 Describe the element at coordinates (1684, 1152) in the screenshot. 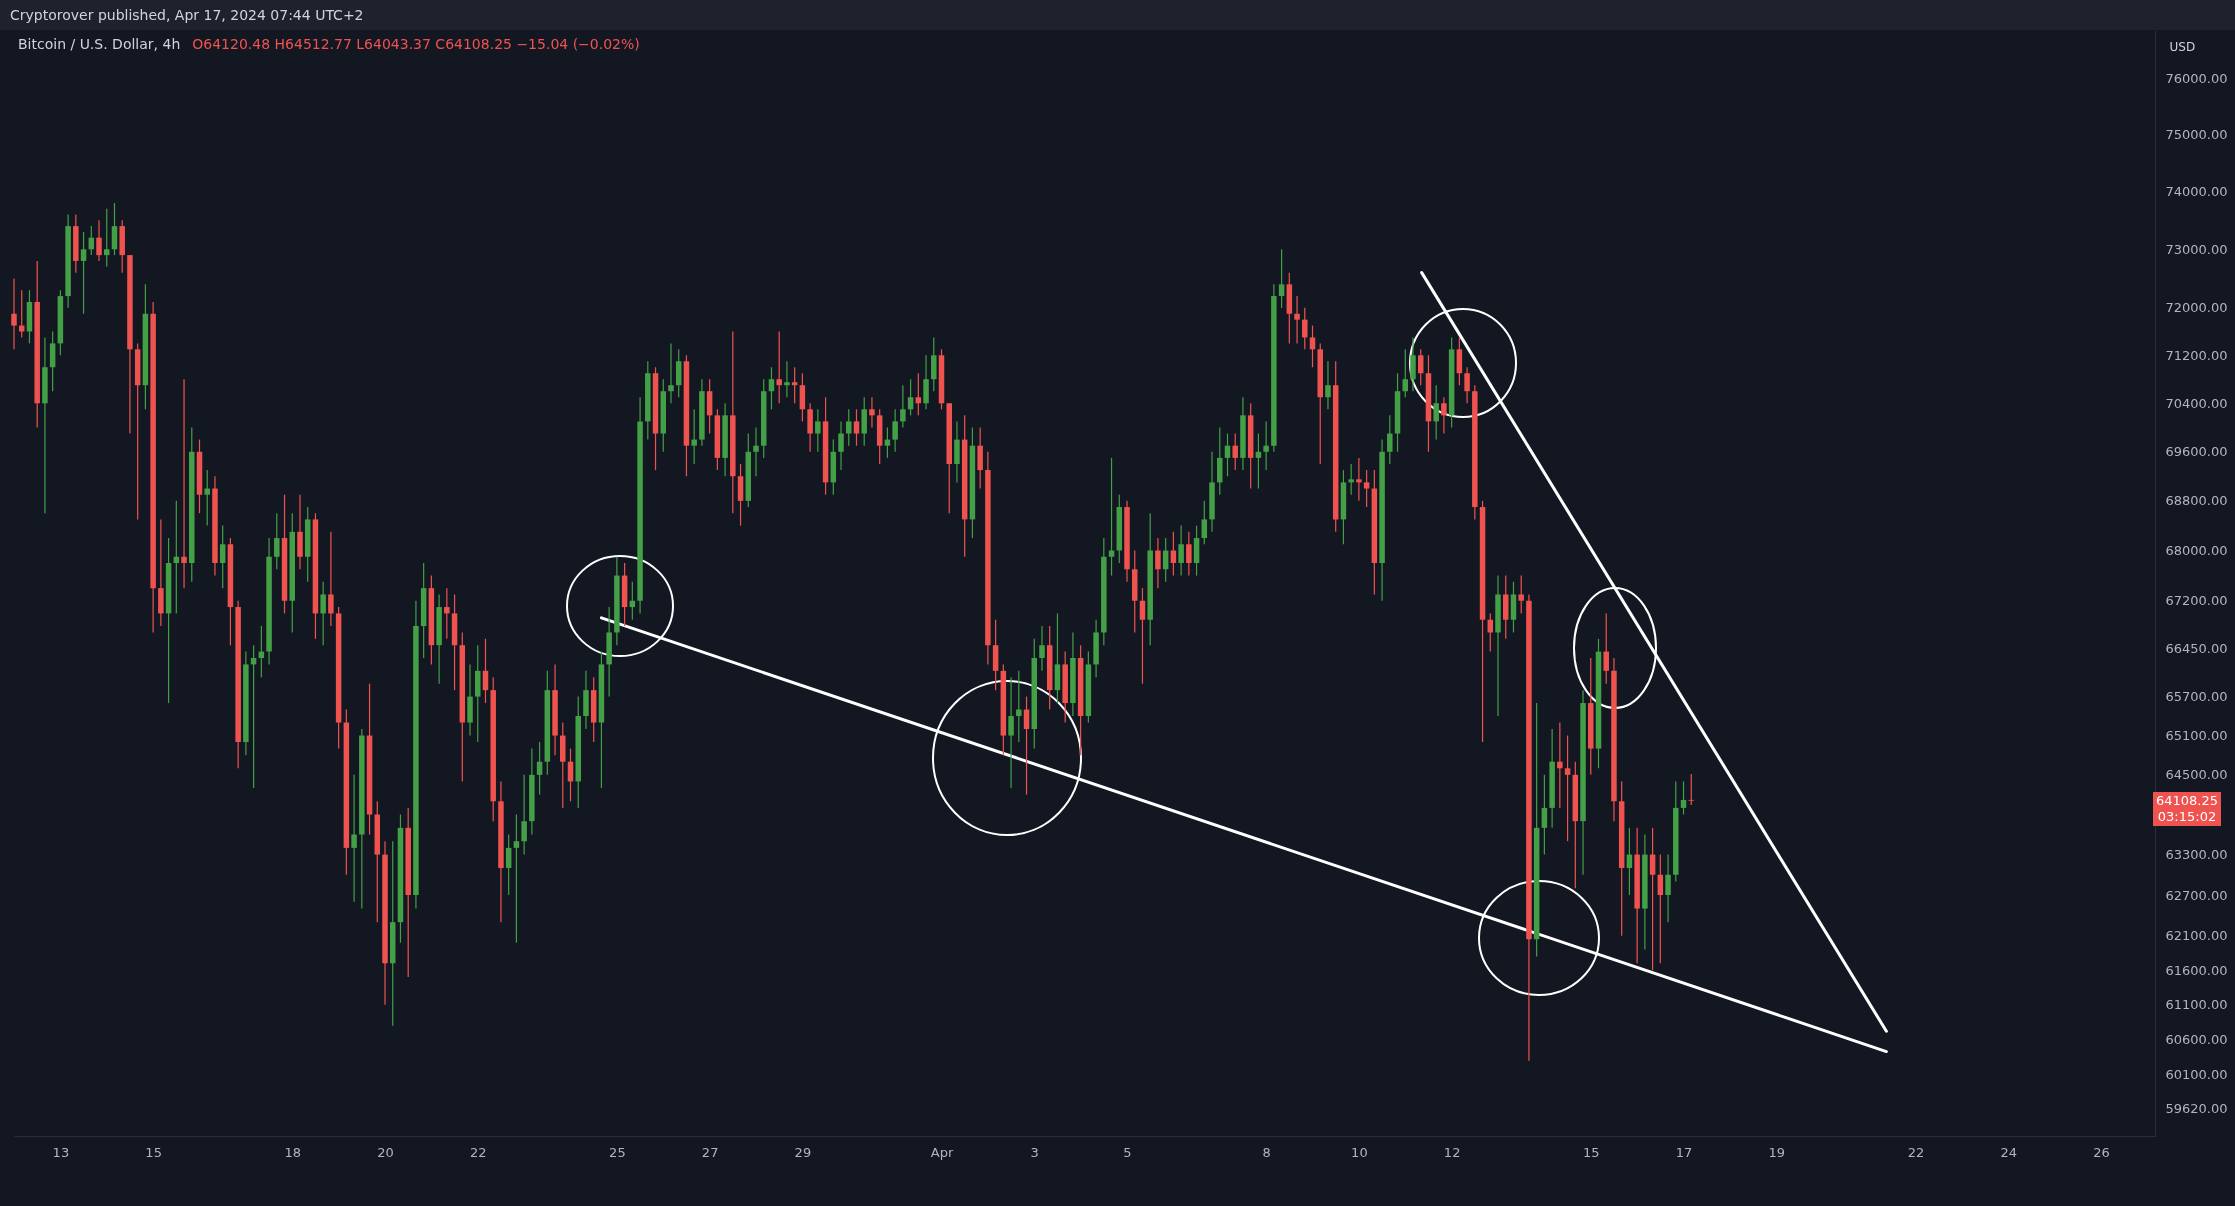

I see `x-tick-label: 17` at that location.